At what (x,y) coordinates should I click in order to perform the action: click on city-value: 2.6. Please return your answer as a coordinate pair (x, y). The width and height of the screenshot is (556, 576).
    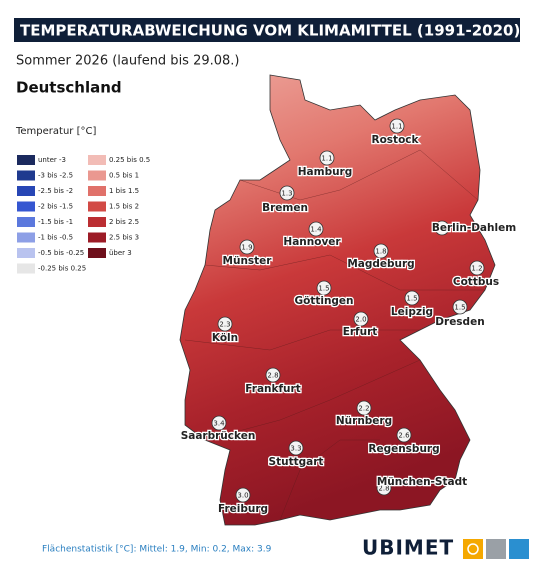
    Looking at the image, I should click on (404, 436).